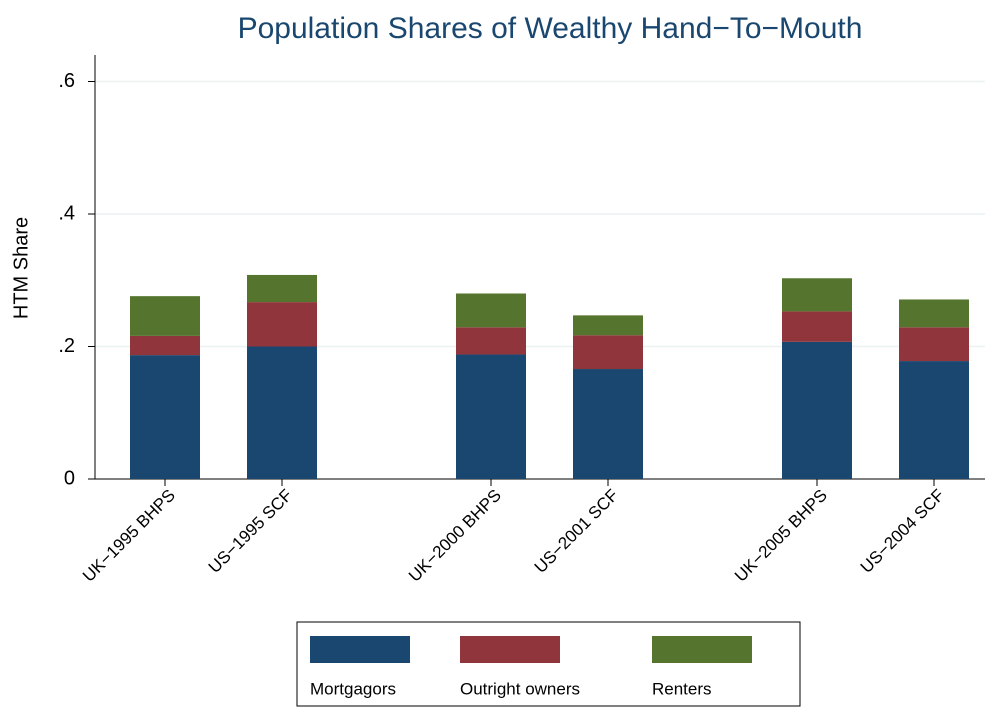  Describe the element at coordinates (69, 478) in the screenshot. I see `y-tick-label: 0` at that location.